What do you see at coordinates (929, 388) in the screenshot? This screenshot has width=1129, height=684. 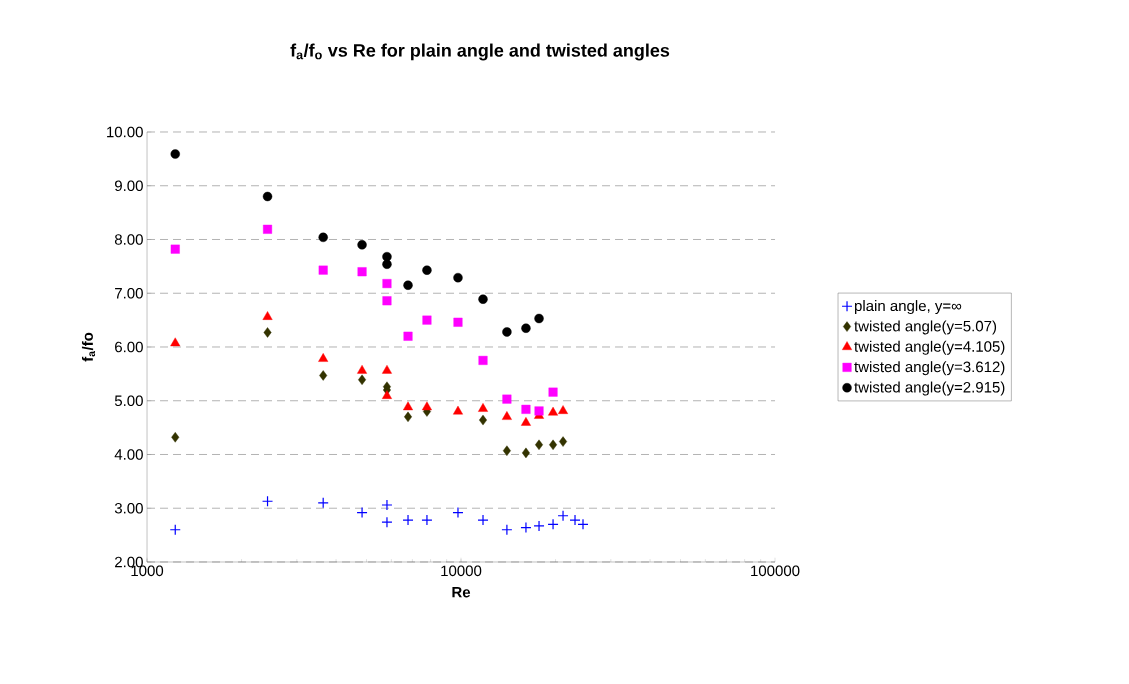 I see `legend-label: twisted angle(y=2.915)` at bounding box center [929, 388].